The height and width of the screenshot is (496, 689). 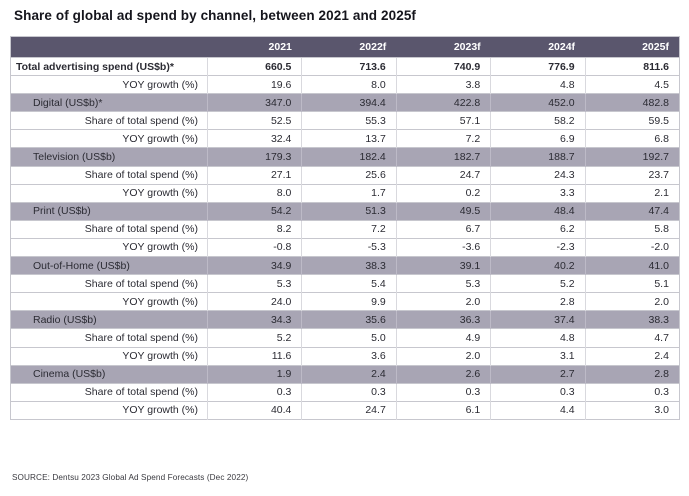 I want to click on value-cell: 34.3, so click(x=254, y=319).